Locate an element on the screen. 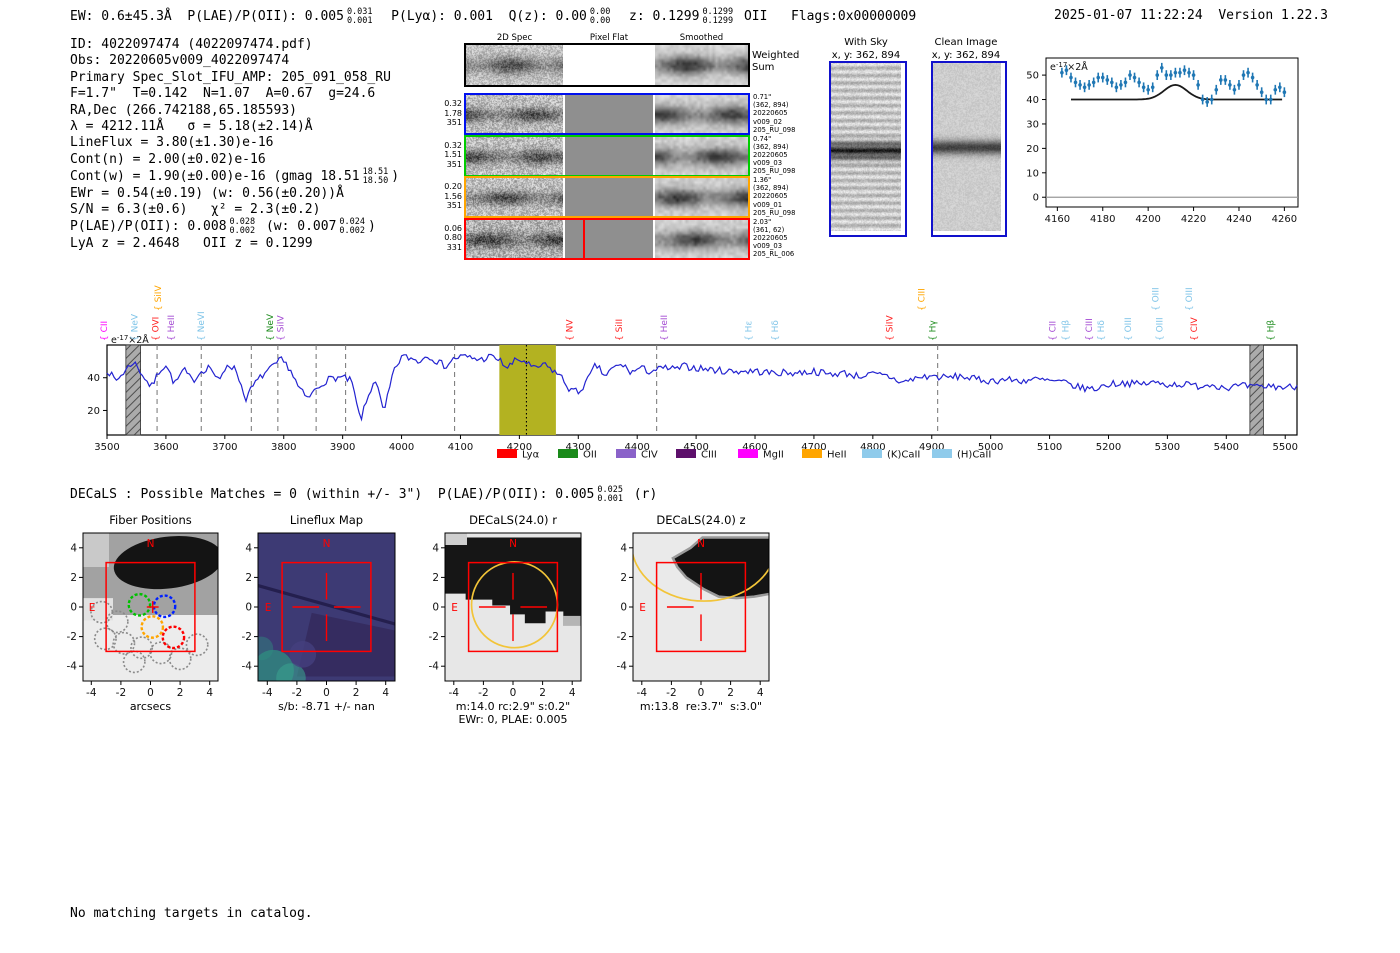 This screenshot has width=1400, height=953. svg-text: 3900 is located at coordinates (342, 447).